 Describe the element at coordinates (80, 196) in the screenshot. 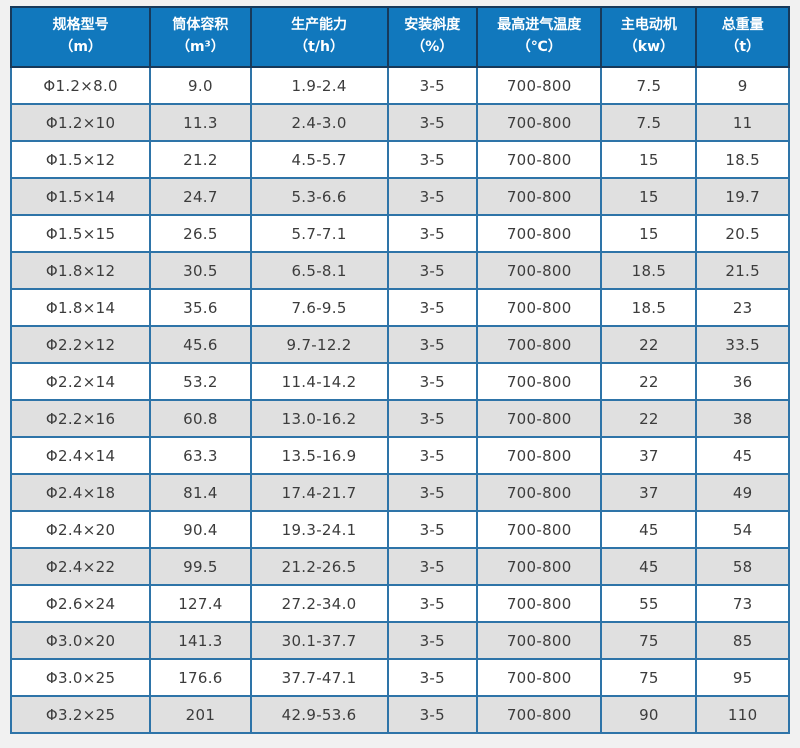

I see `table-cell: Φ1.5×14` at that location.